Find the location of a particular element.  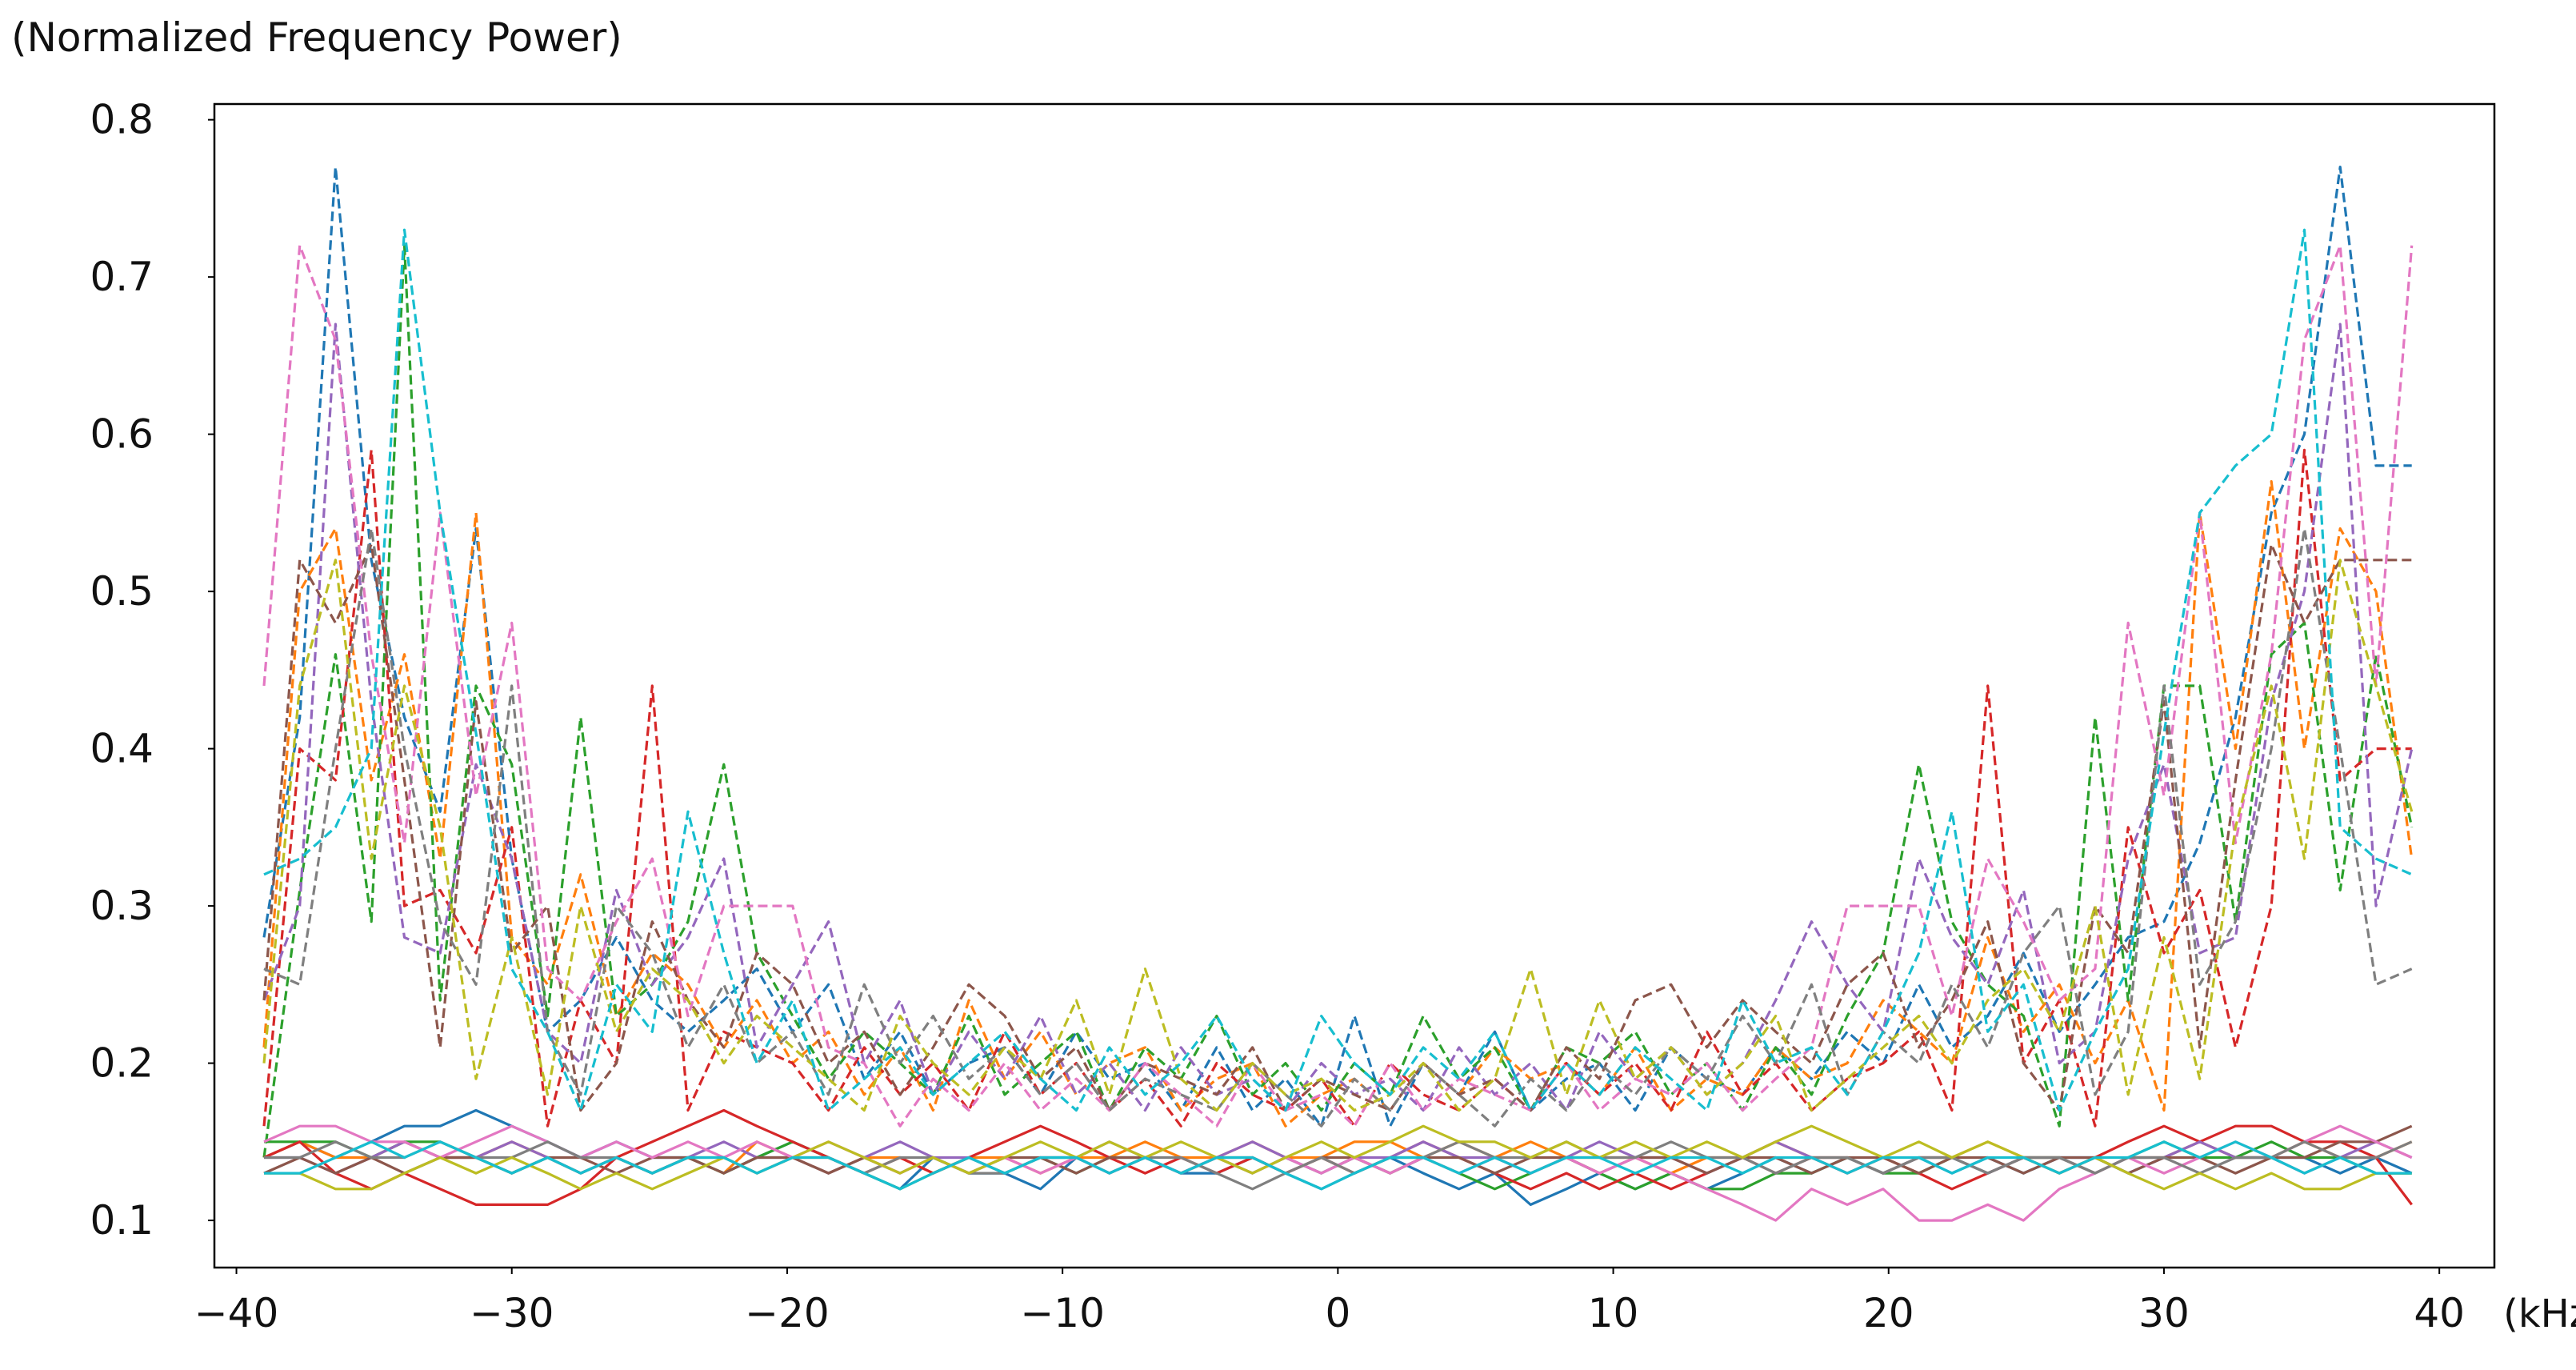

x-axis-label: (kHz) is located at coordinates (2539, 1314).